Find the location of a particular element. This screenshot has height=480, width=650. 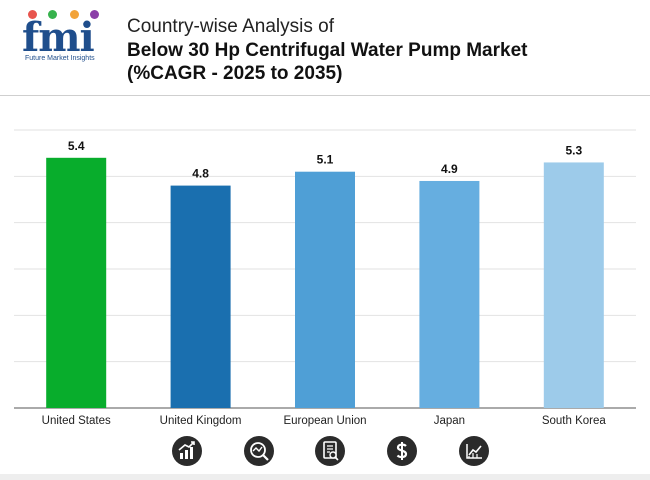

growth-chart-icon is located at coordinates (187, 451).